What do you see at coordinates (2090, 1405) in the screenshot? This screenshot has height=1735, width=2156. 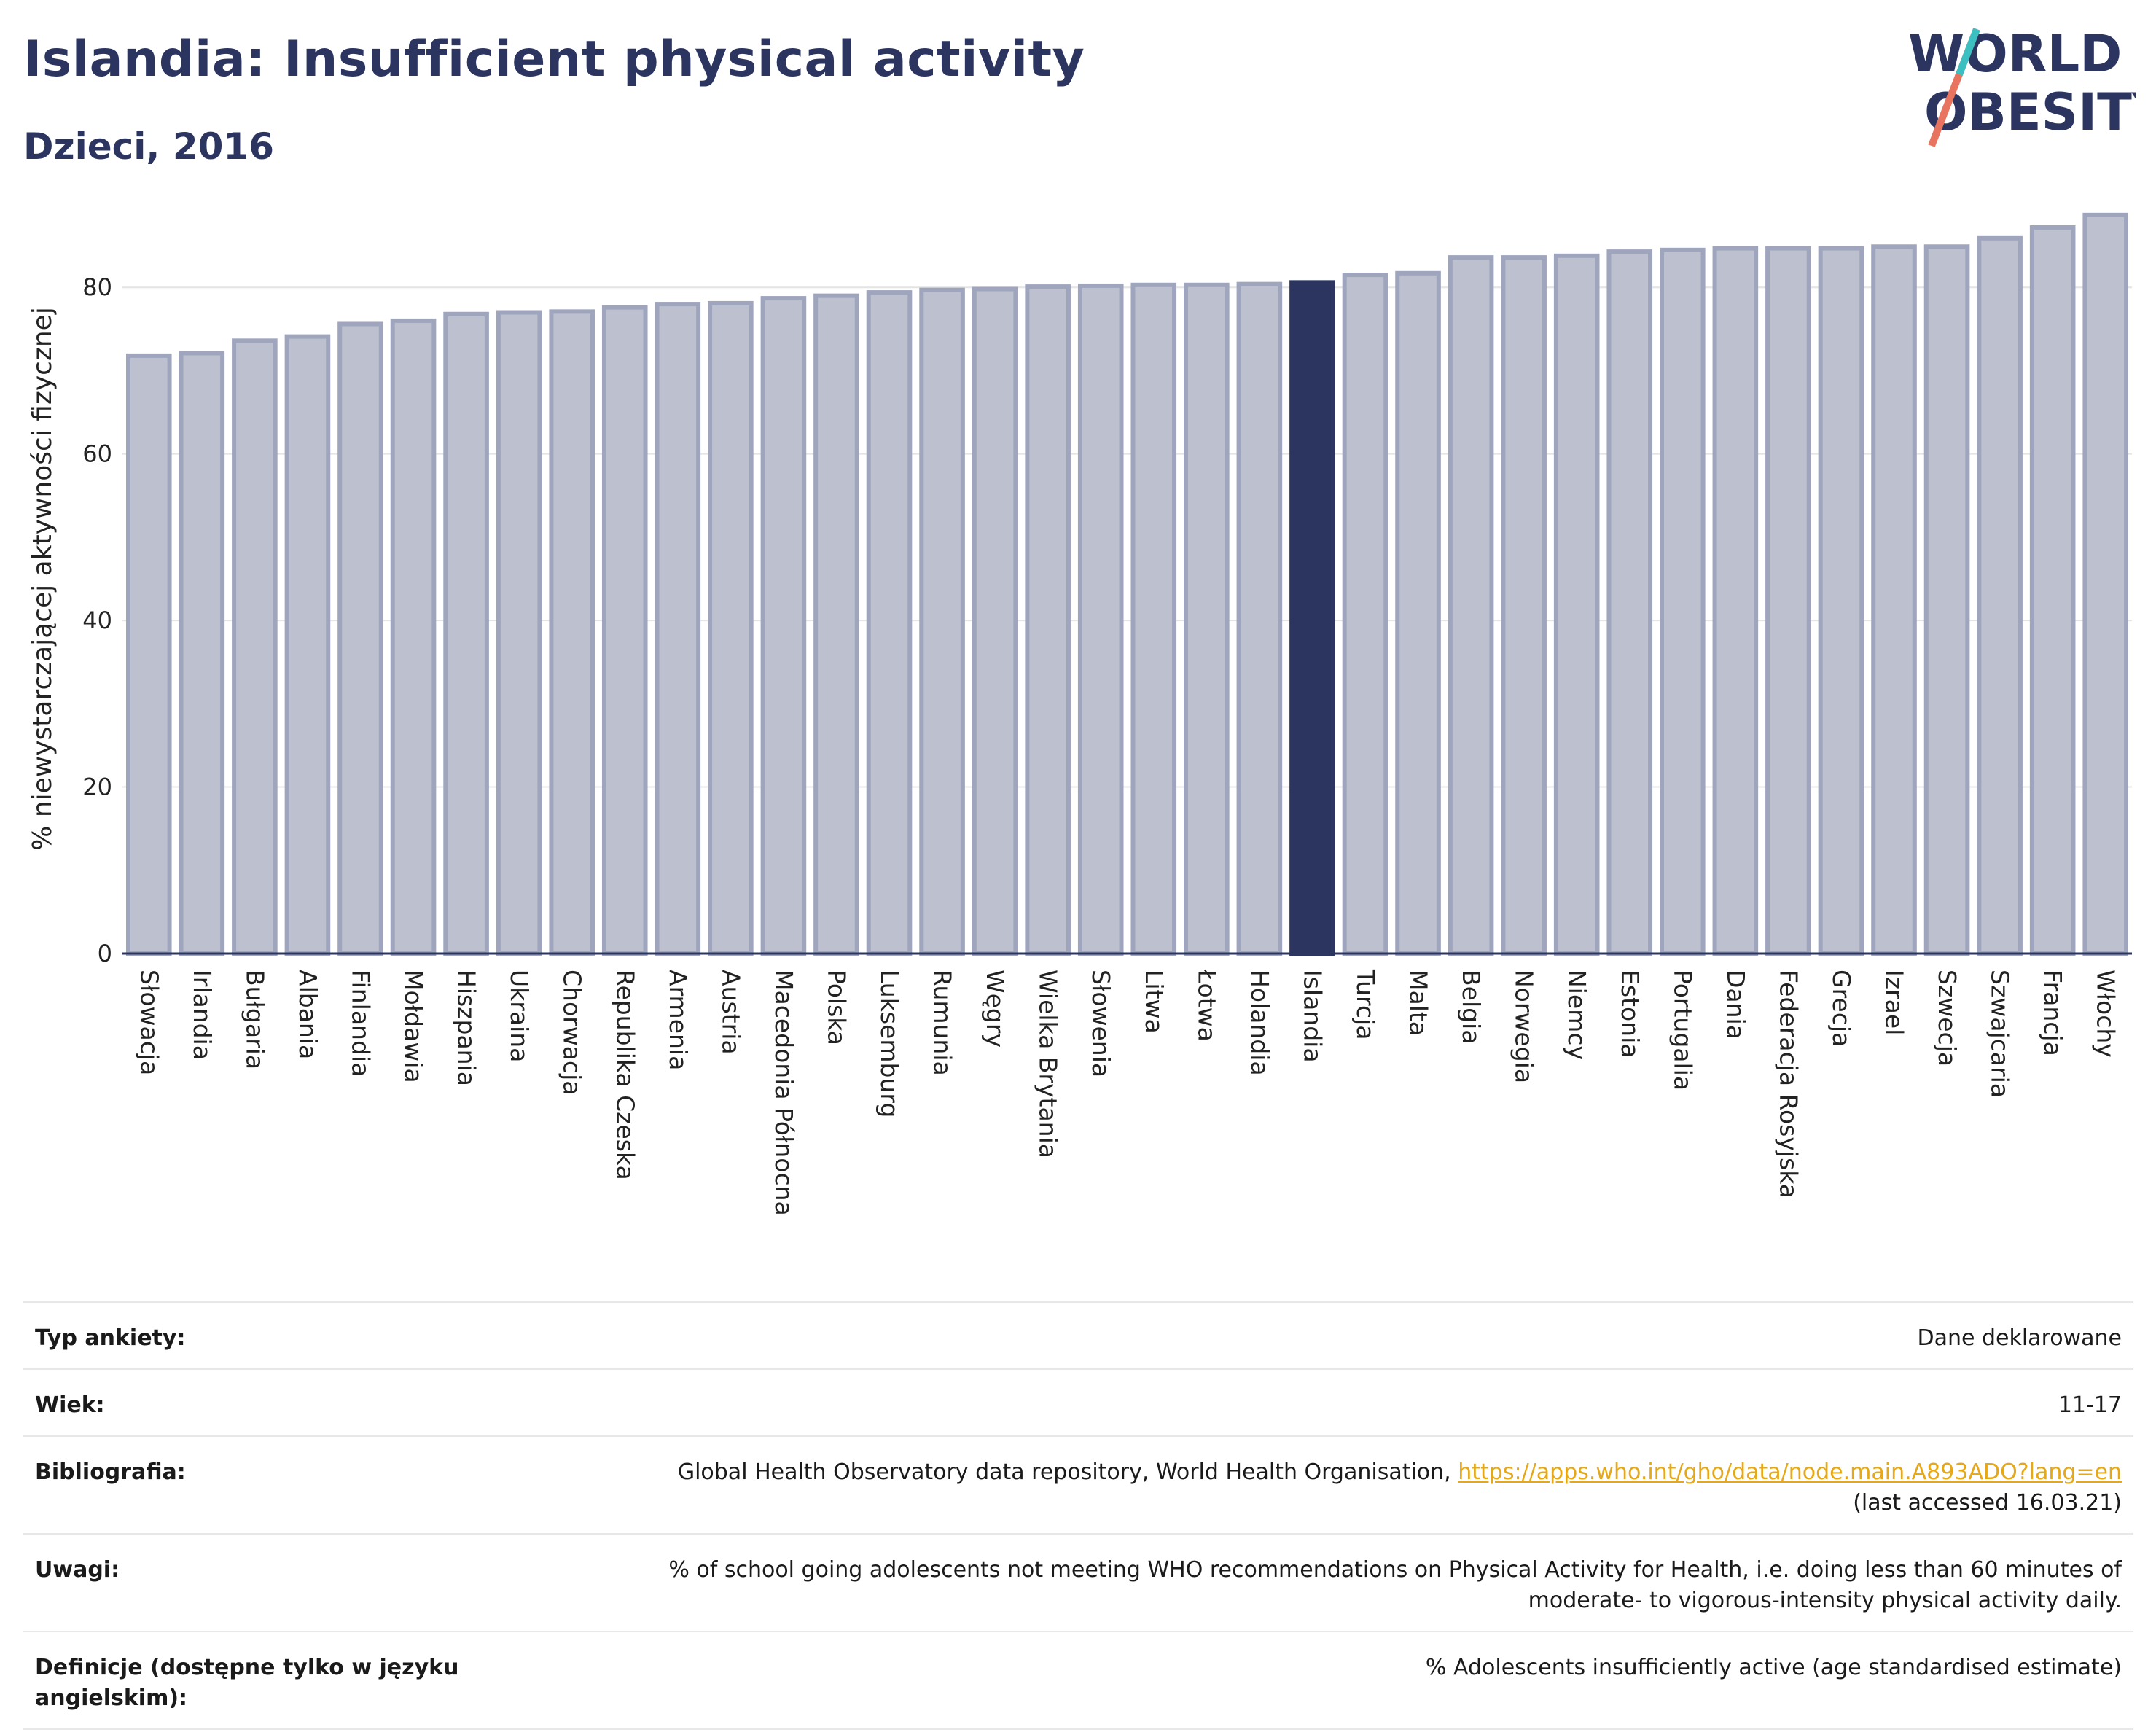 I see `info-value: 11-17` at bounding box center [2090, 1405].